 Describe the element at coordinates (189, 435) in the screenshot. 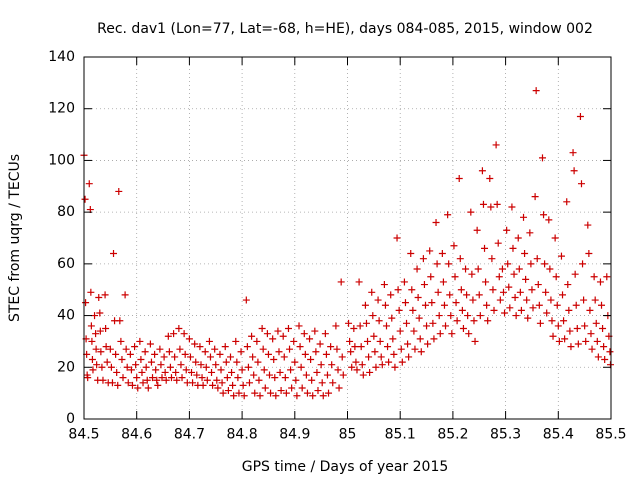

I see `x-tick-label: 84.7` at that location.